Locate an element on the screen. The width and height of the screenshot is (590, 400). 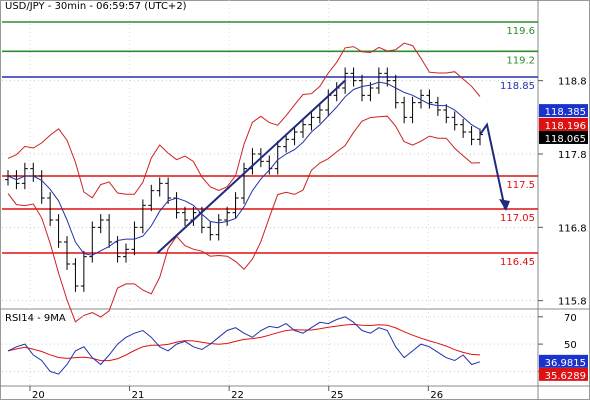
price-tag-box-118.065 is located at coordinates (563, 137).